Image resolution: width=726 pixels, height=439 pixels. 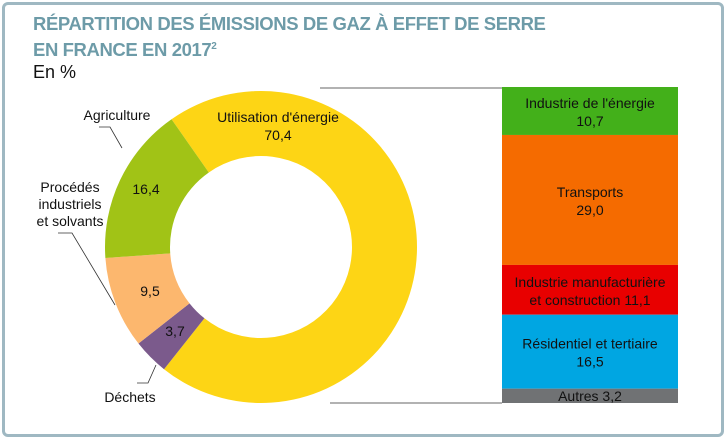 What do you see at coordinates (117, 115) in the screenshot?
I see `donut-category-label: Agriculture` at bounding box center [117, 115].